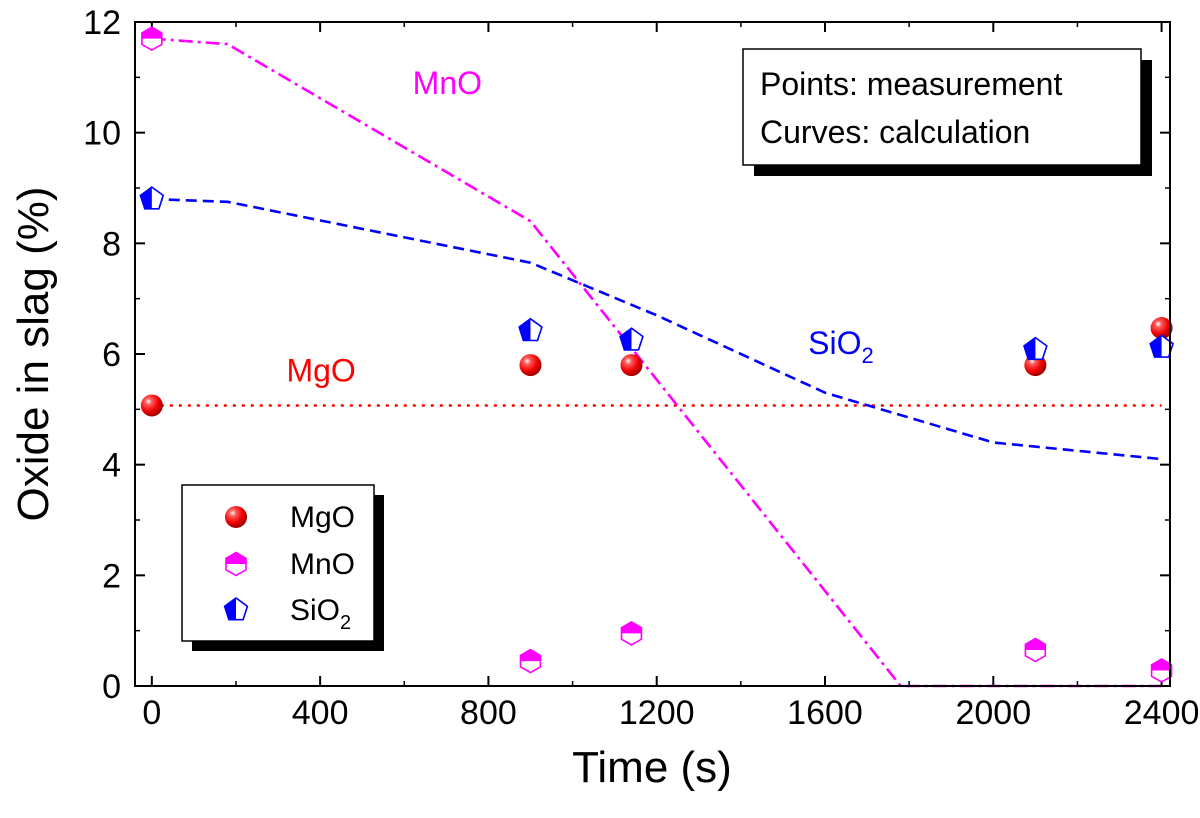 The width and height of the screenshot is (1200, 818). I want to click on x-tick-label: 400, so click(320, 713).